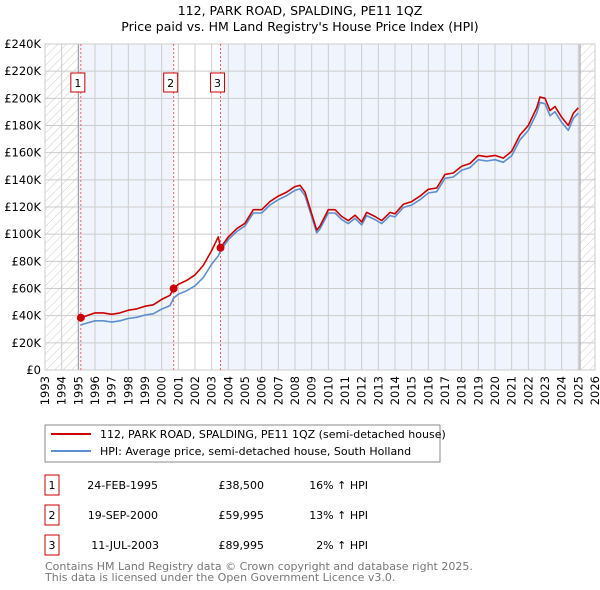 This screenshot has height=590, width=600. I want to click on x-tick-label: 1999, so click(145, 390).